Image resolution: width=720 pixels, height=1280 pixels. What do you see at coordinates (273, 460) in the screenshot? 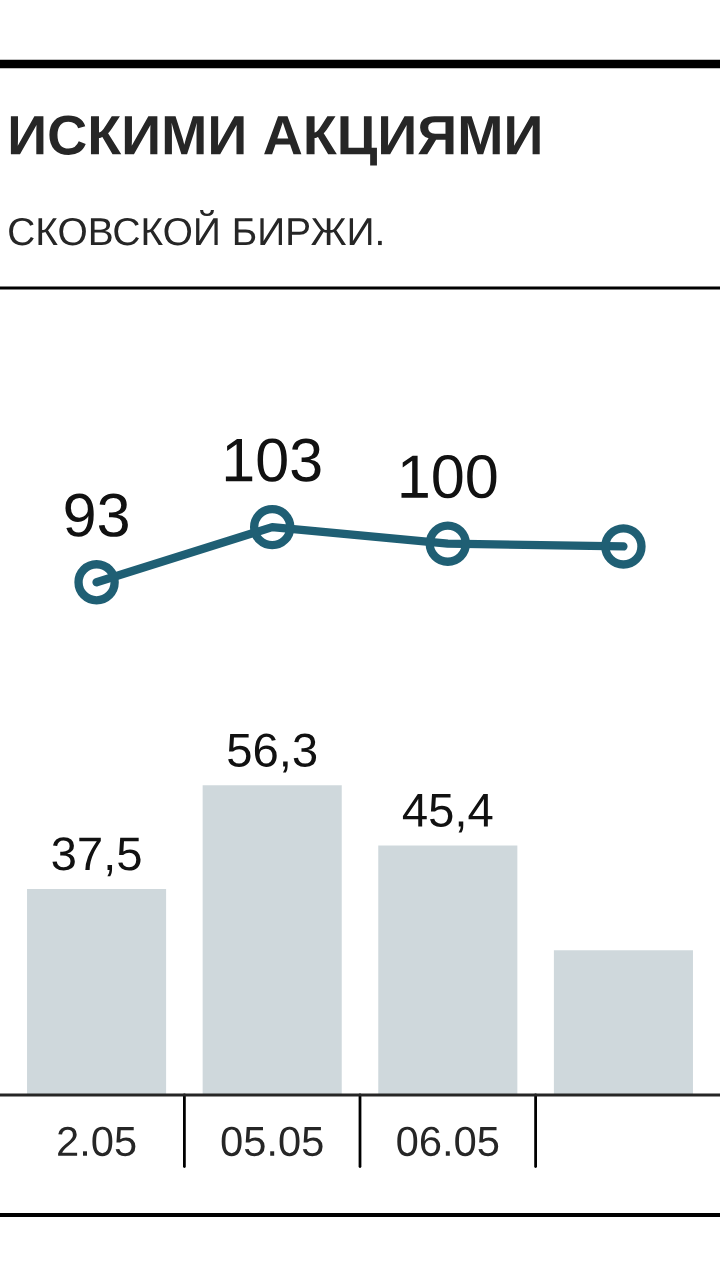
I see `data-label: 103` at bounding box center [273, 460].